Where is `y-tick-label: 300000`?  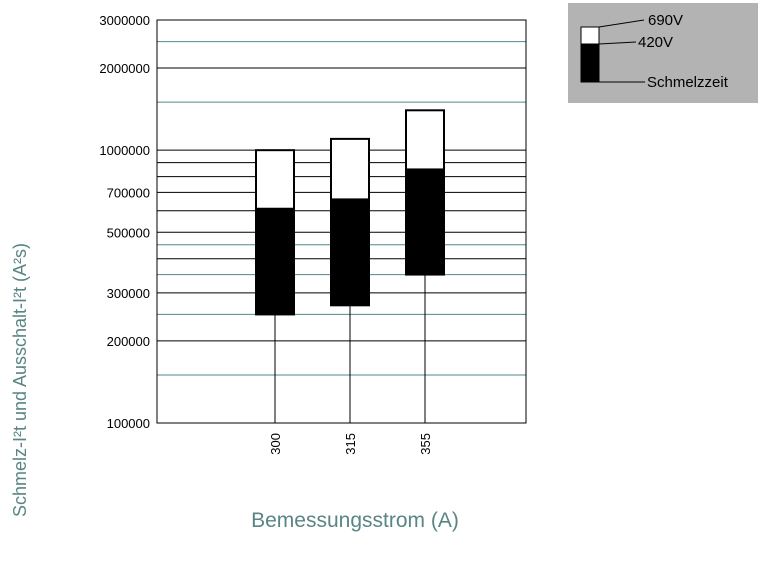 y-tick-label: 300000 is located at coordinates (128, 293).